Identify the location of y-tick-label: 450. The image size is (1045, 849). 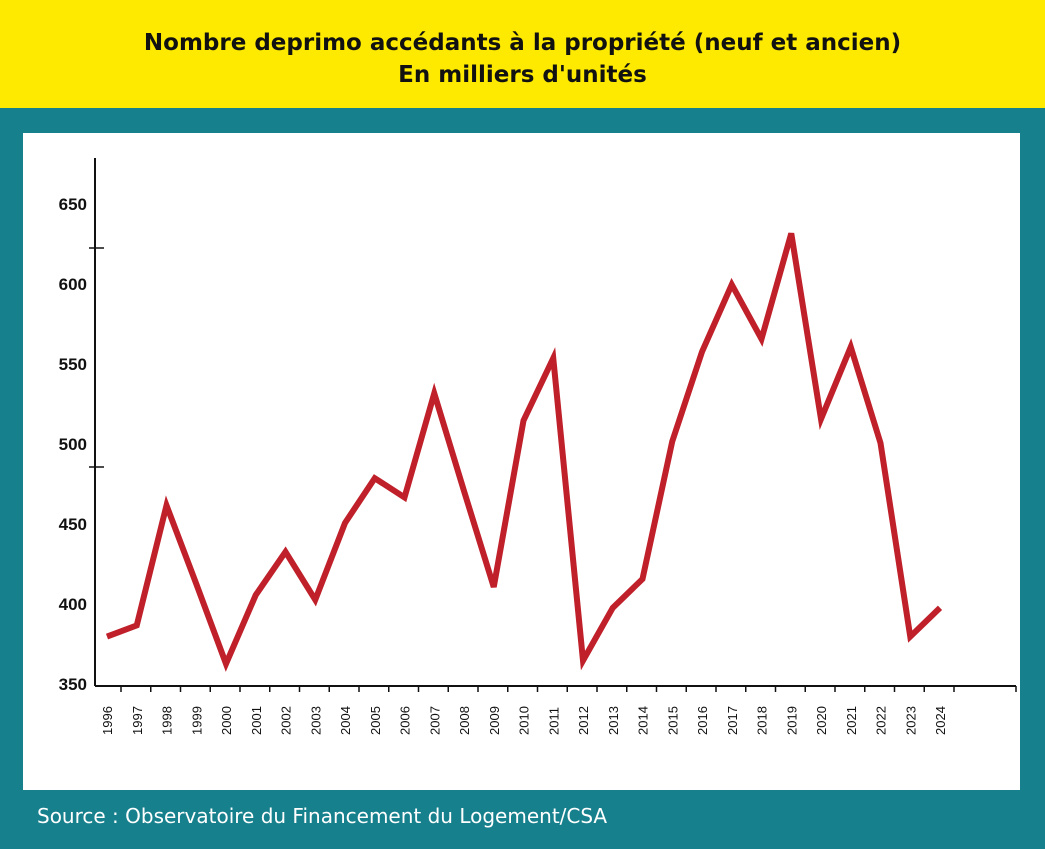
(73, 524).